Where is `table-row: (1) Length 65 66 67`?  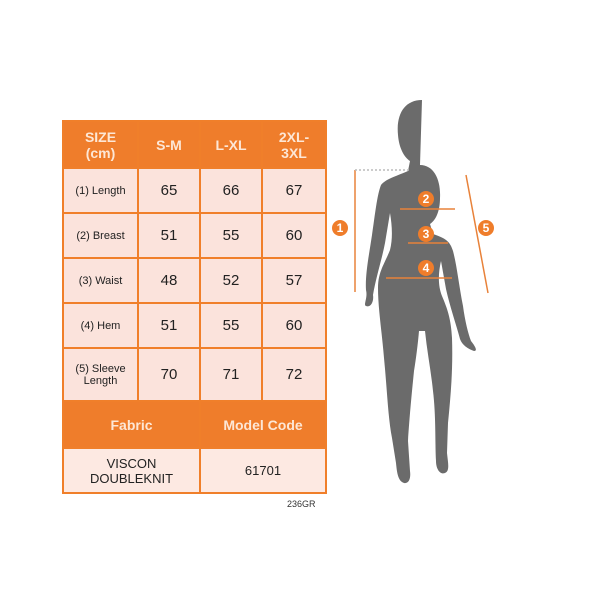
table-row: (1) Length 65 66 67 is located at coordinates (194, 190).